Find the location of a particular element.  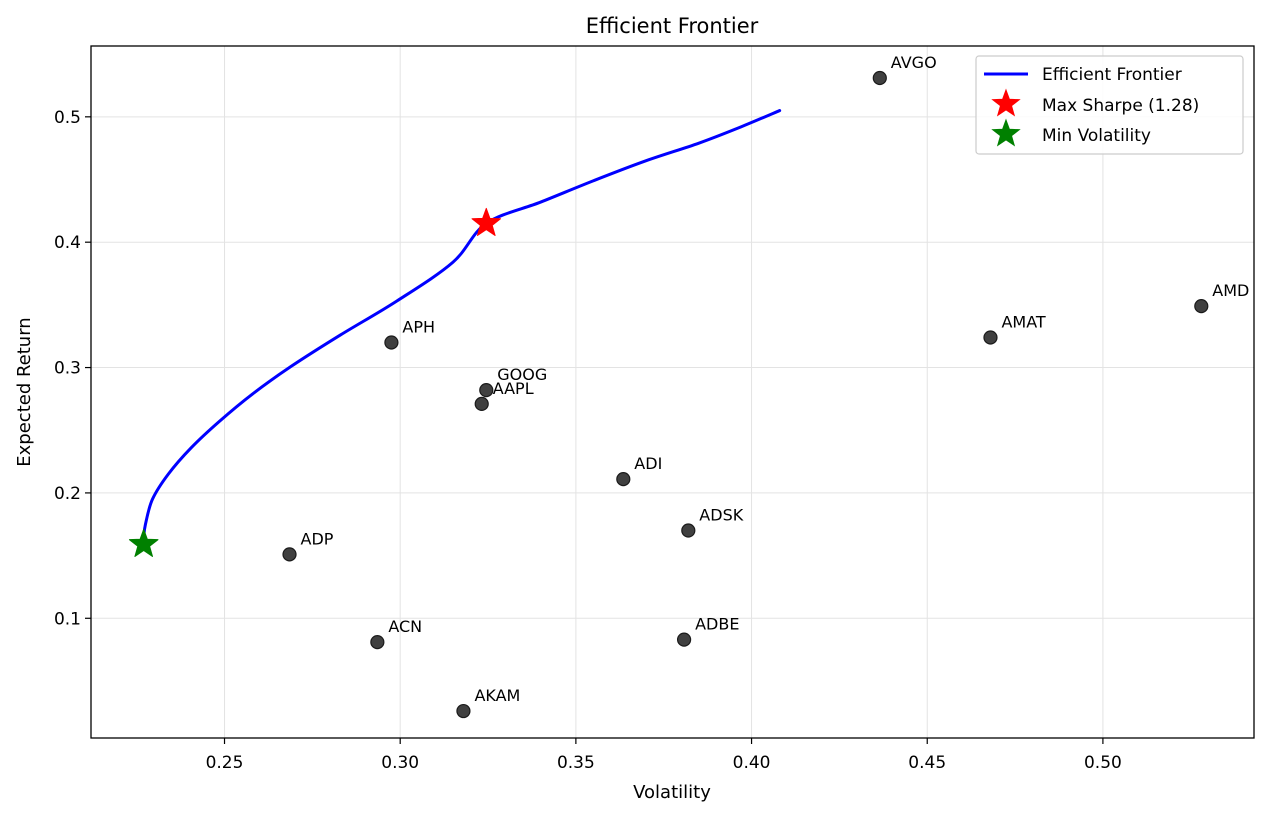

x-axis-ticks: 0.25 0.30 0.35 0.40 0.45 0.50 is located at coordinates (664, 755).